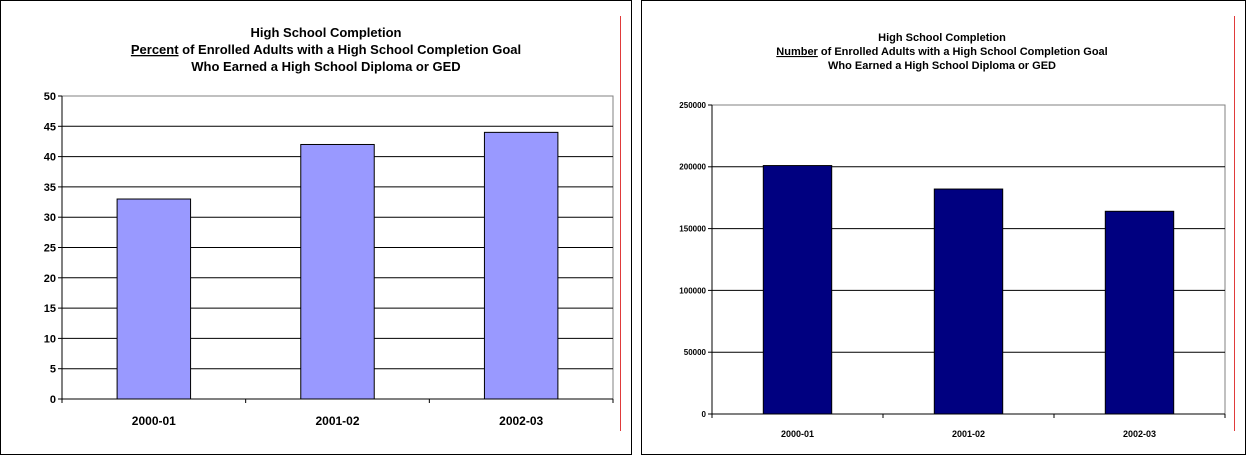 Image resolution: width=1246 pixels, height=457 pixels. I want to click on y-tick-label: 25, so click(50, 248).